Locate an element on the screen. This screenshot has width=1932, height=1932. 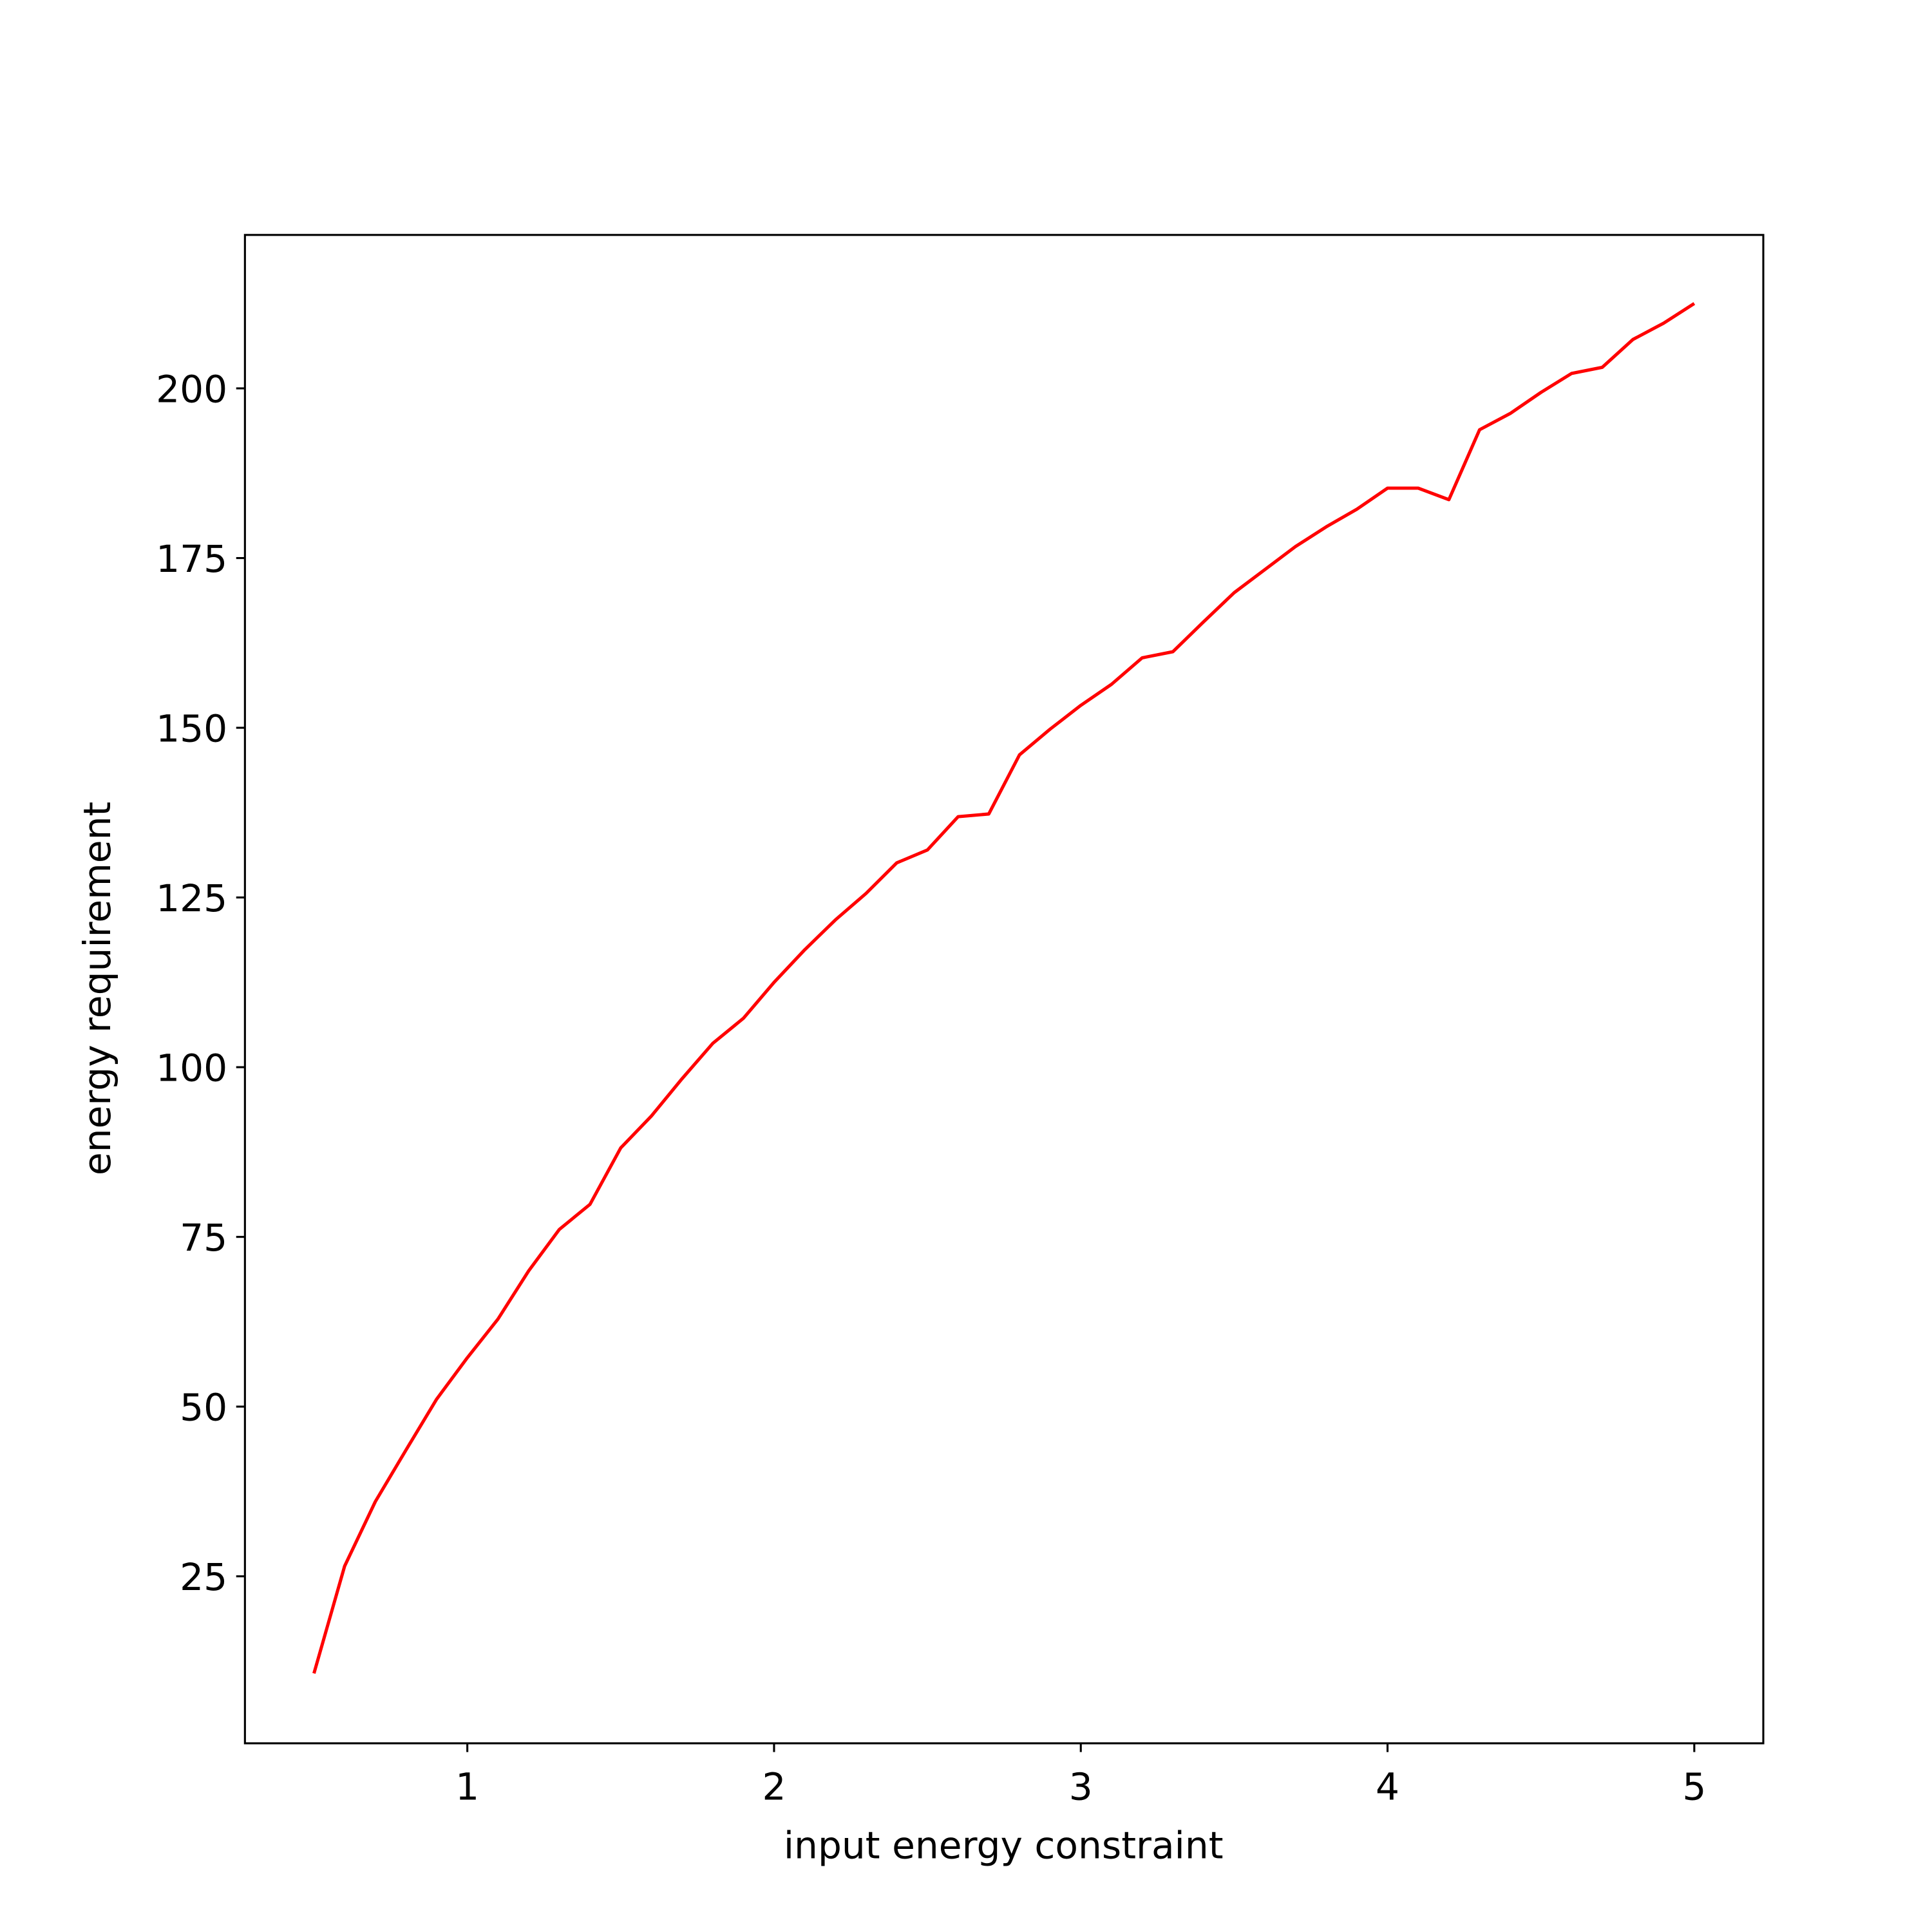
x-tick-label: 4 is located at coordinates (1387, 1787).